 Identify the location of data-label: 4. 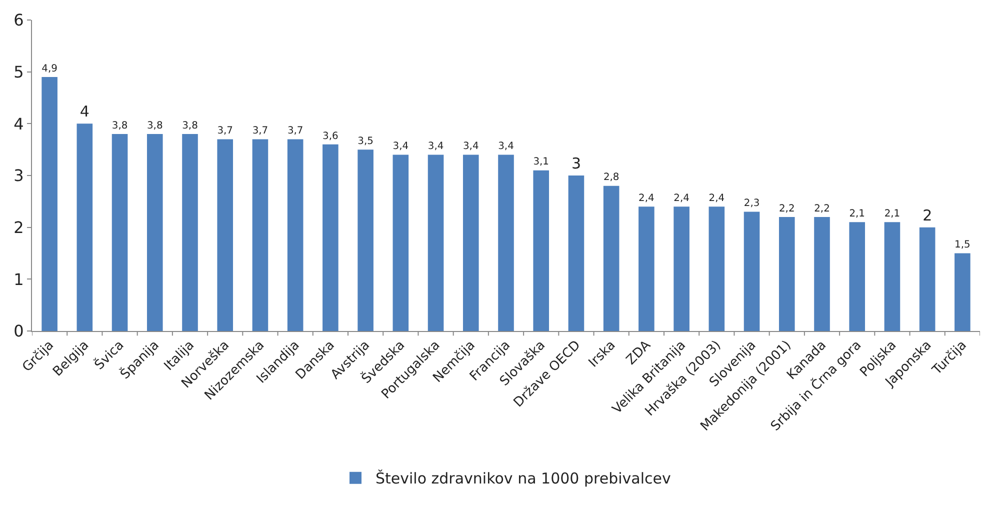
(85, 111).